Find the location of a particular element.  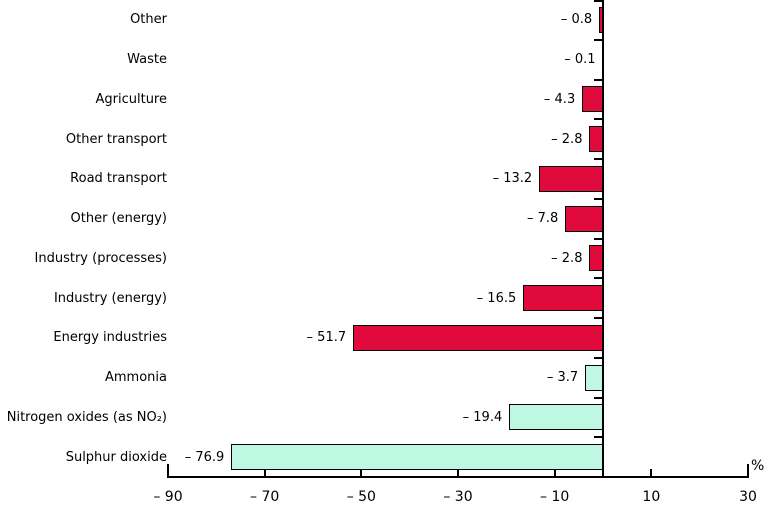

value-label: – 7.8 is located at coordinates (543, 219).